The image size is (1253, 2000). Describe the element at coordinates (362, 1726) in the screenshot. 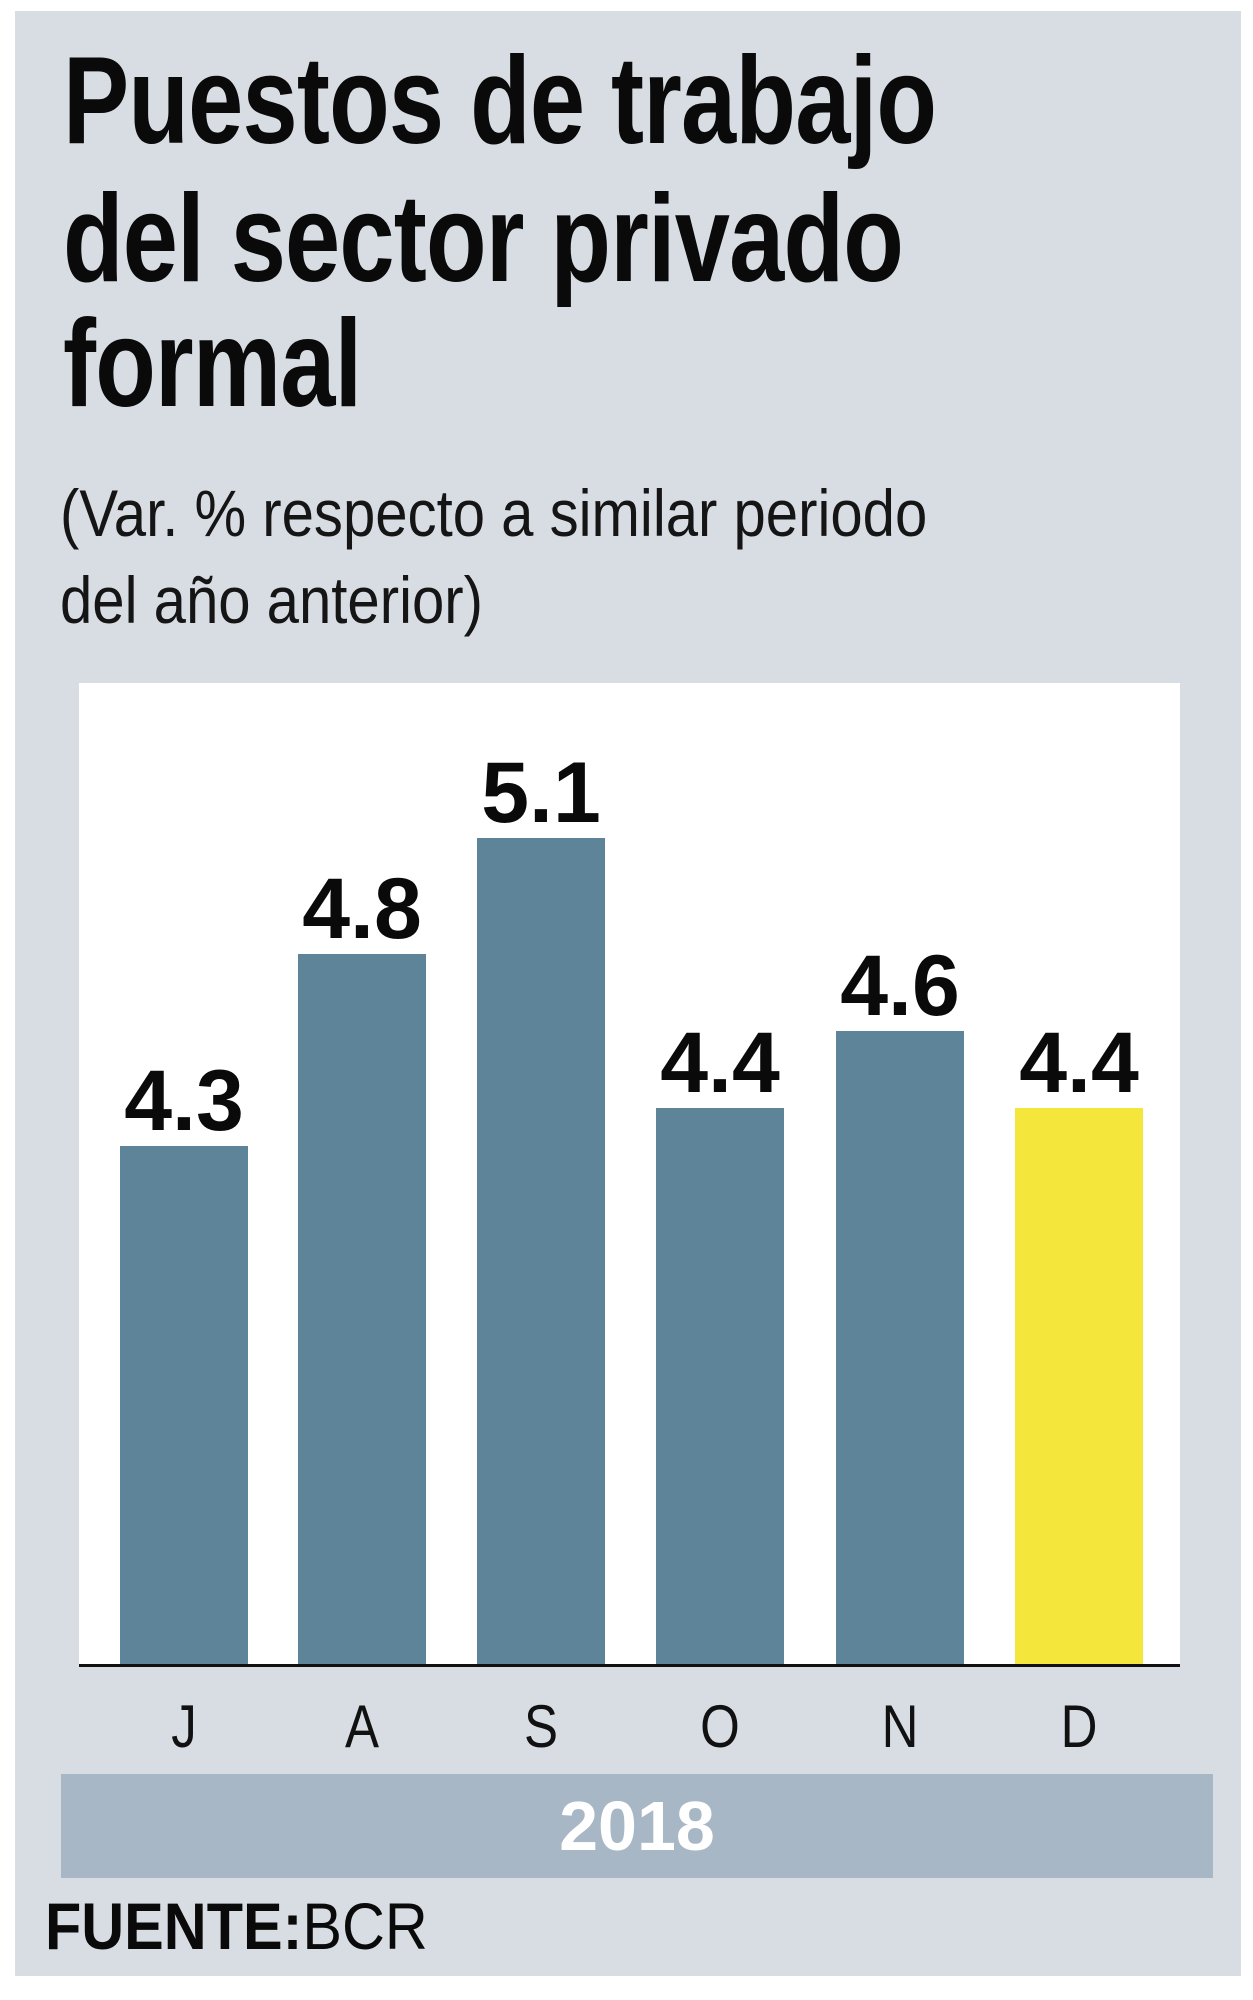

I see `x-tick-label: A` at that location.